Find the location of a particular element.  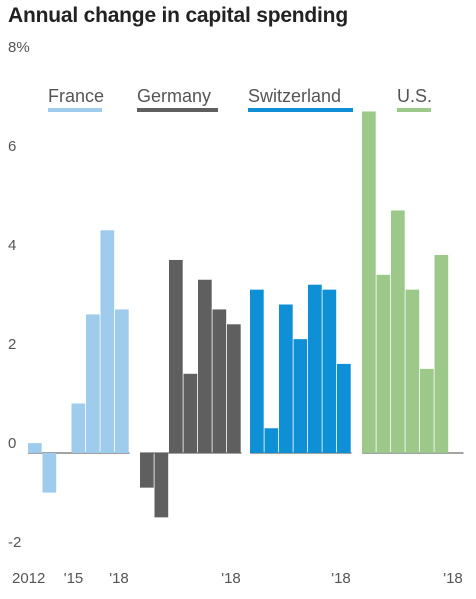

bar-u-s-2015 is located at coordinates (412, 371).